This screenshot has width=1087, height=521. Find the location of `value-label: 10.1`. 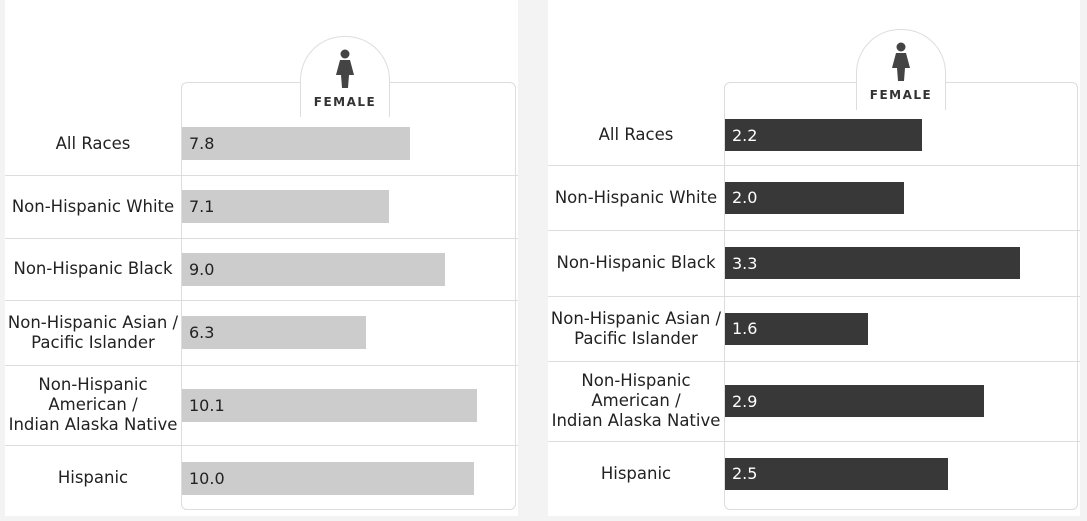

value-label: 10.1 is located at coordinates (207, 405).